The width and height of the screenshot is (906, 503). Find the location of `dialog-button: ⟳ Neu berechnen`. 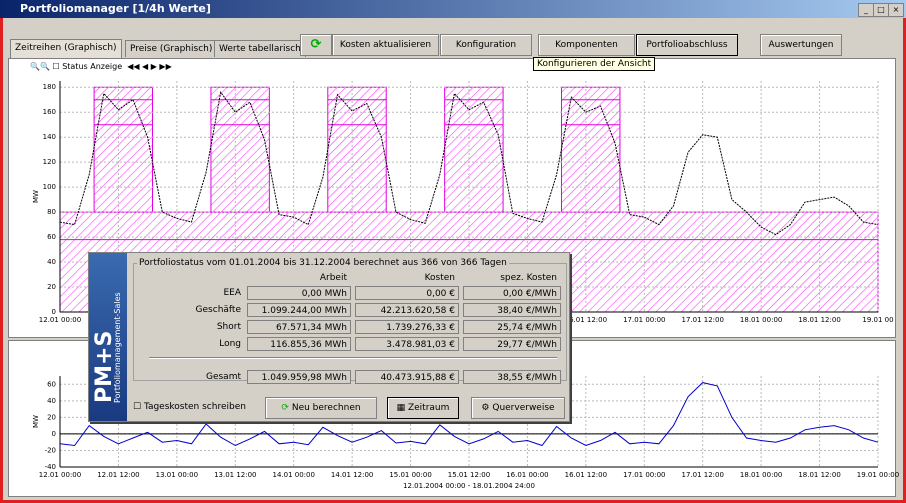

dialog-button: ⟳ Neu berechnen is located at coordinates (321, 408).